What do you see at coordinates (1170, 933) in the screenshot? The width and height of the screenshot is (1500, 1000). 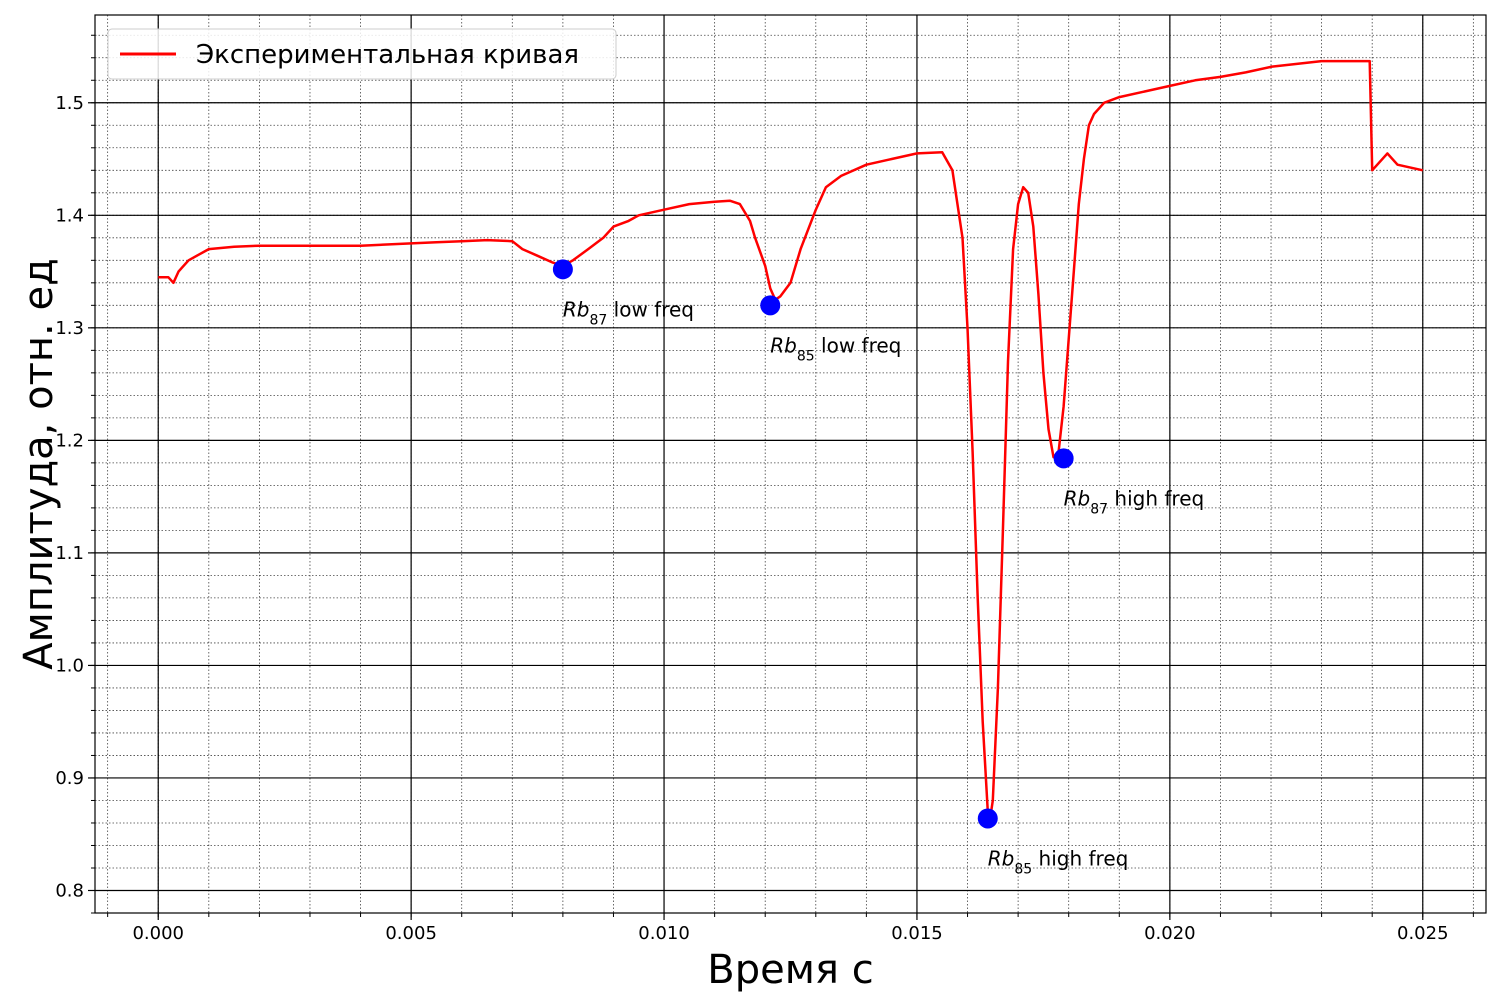 I see `x-tick-label: 0.020` at bounding box center [1170, 933].